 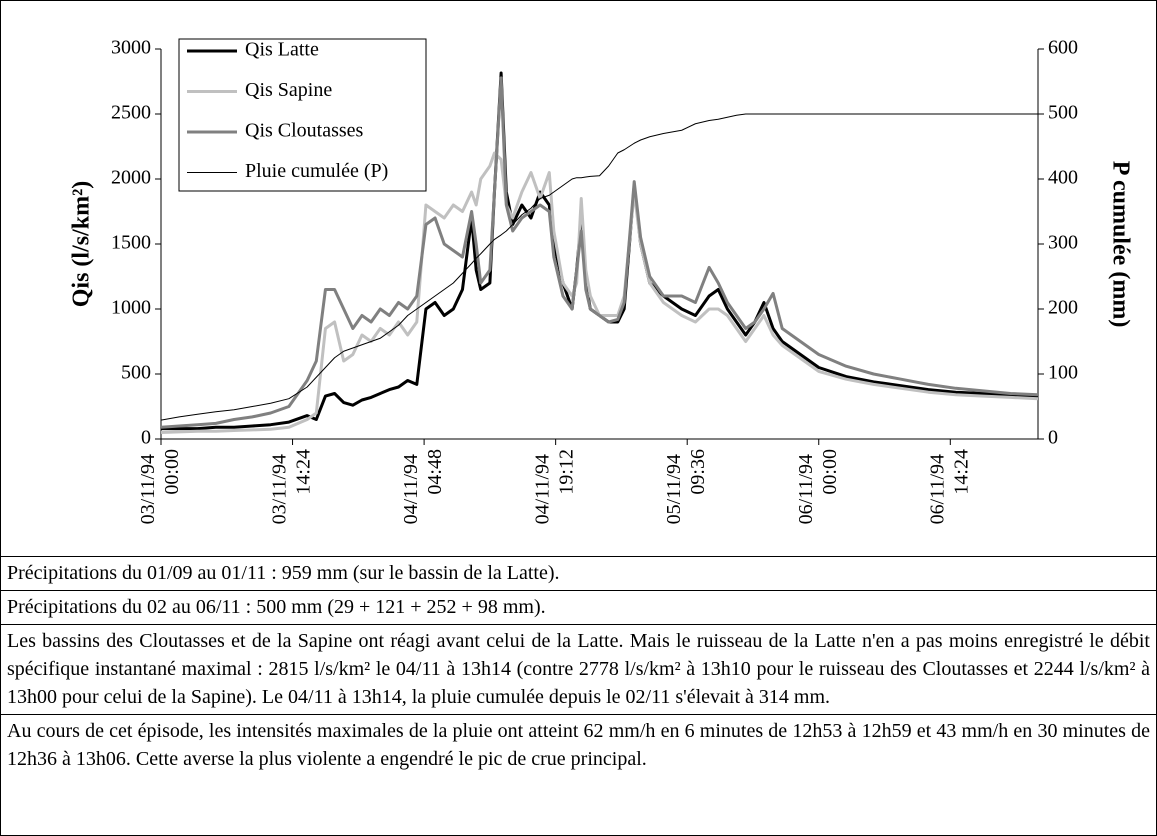 I want to click on x-tick-label: 06/11/94 14:24, so click(x=949, y=486).